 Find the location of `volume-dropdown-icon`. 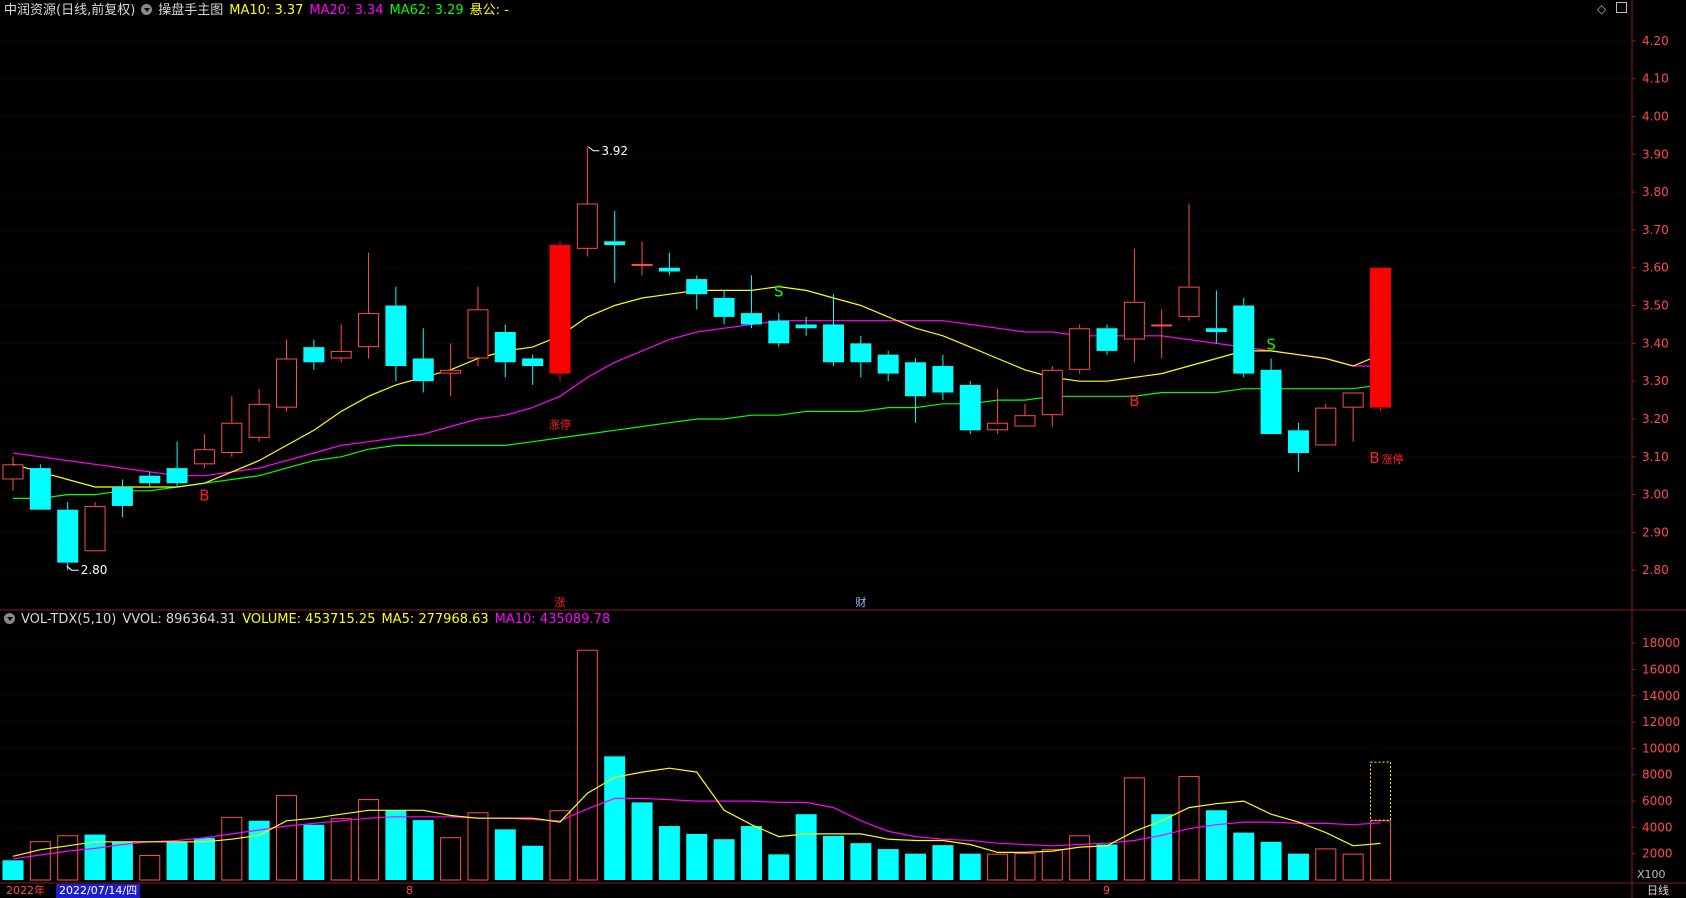

volume-dropdown-icon is located at coordinates (9, 618).